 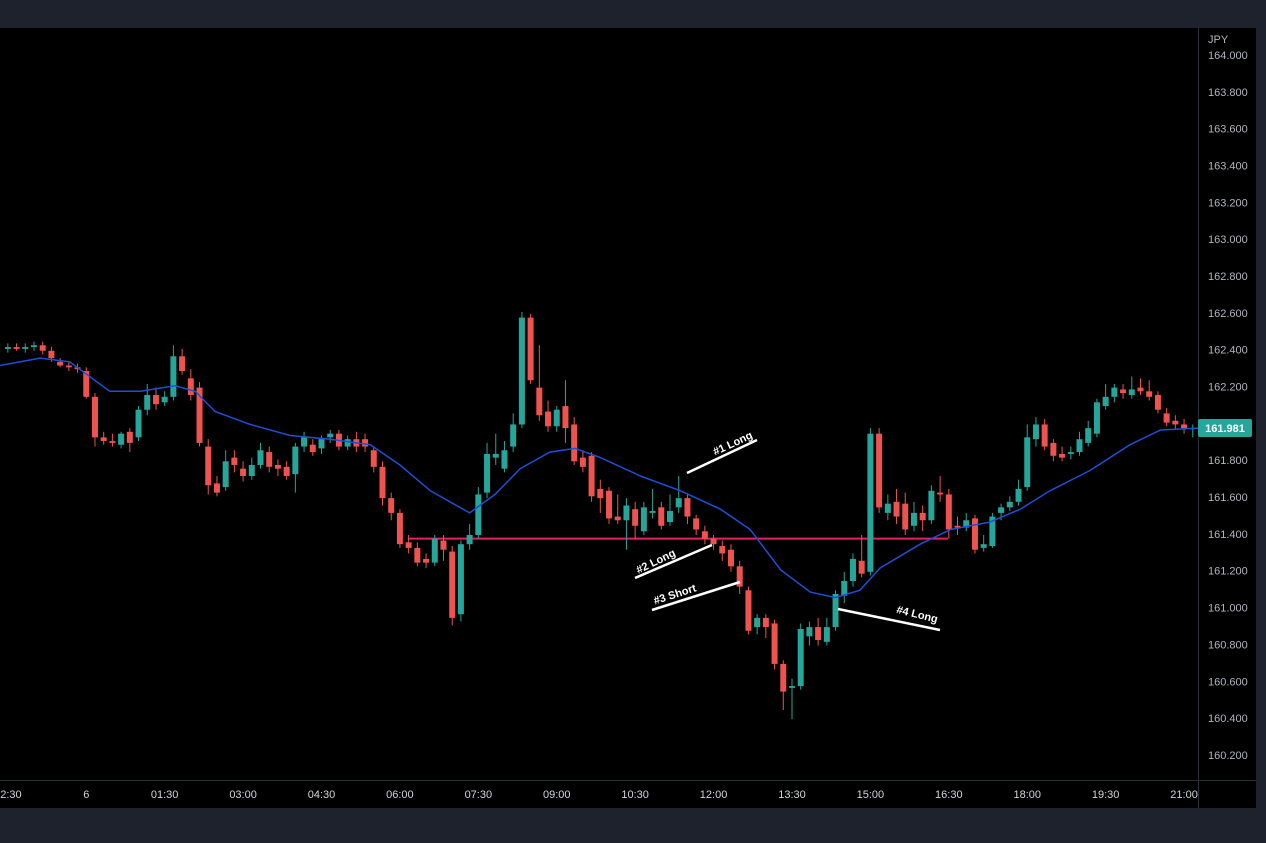 I want to click on y-tick-label: 163.600, so click(x=1228, y=130).